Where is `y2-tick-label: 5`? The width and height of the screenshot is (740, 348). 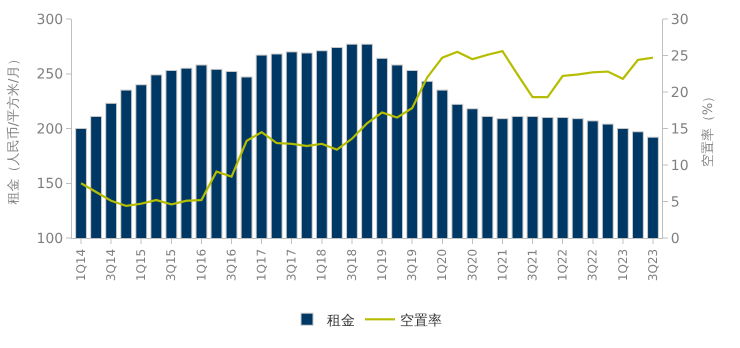
y2-tick-label: 5 is located at coordinates (675, 202).